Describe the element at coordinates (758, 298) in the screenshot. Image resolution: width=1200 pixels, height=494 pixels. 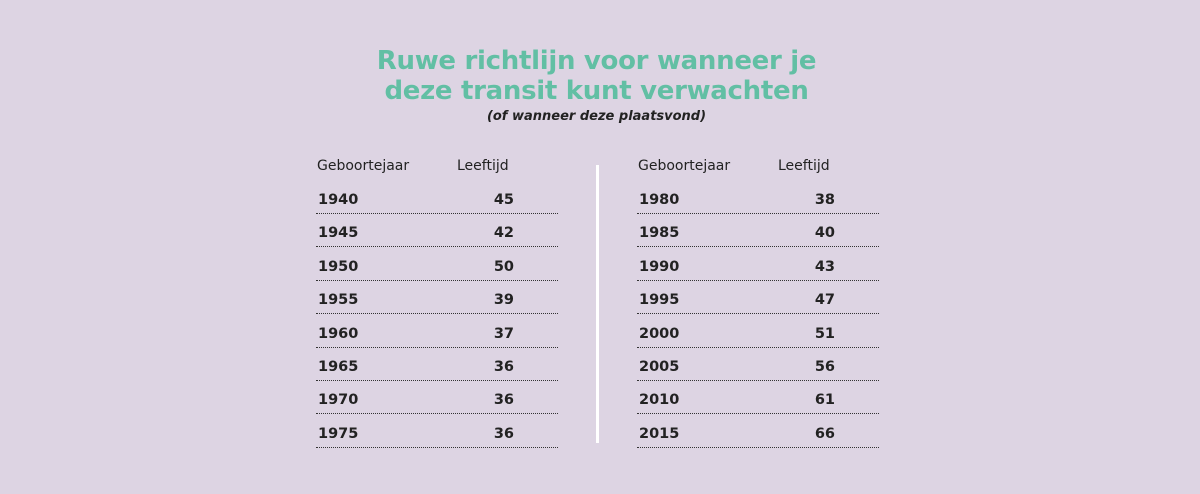
I see `table-row: 1995 47` at that location.